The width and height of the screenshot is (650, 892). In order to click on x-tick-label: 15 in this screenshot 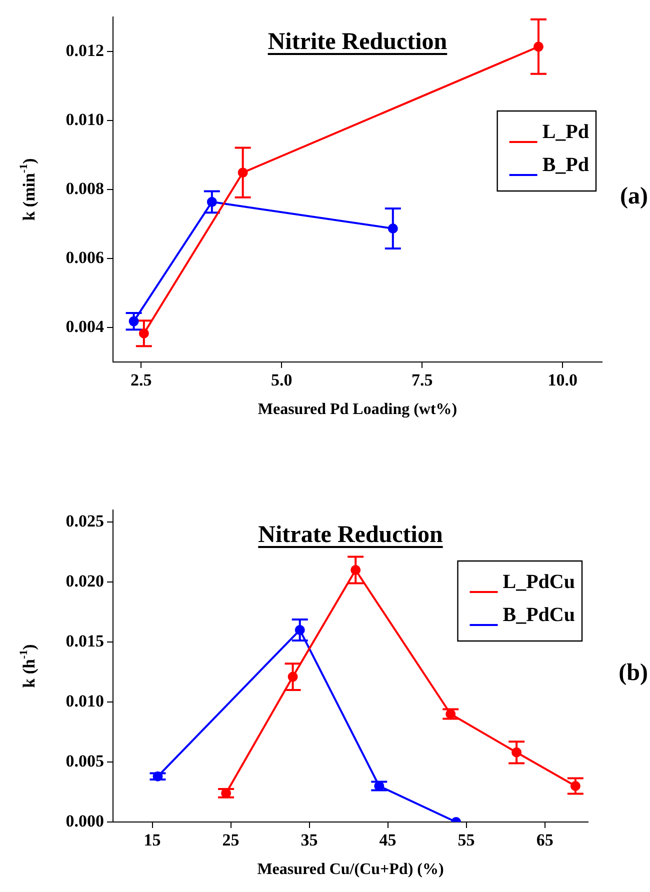, I will do `click(152, 840)`.